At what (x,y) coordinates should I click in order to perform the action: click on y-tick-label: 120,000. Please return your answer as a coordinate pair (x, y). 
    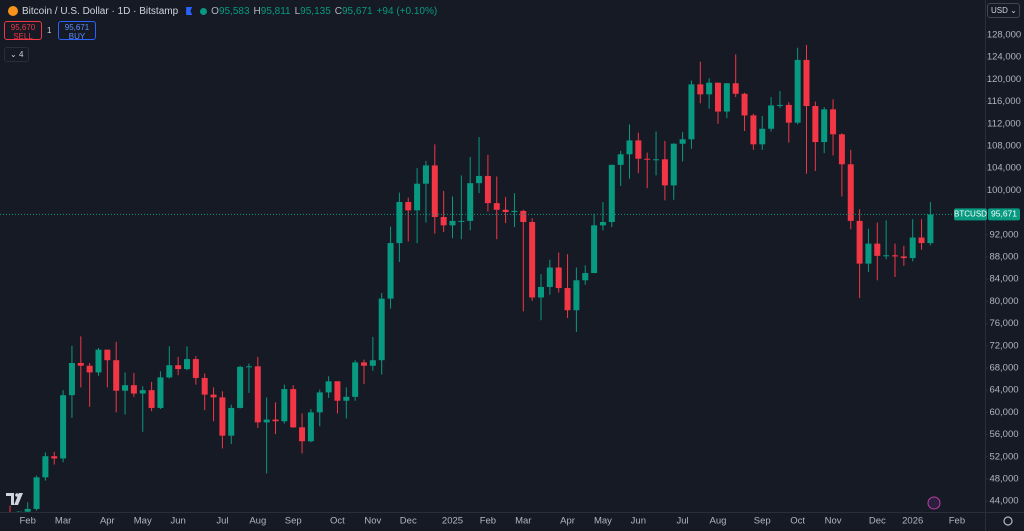
    Looking at the image, I should click on (1004, 79).